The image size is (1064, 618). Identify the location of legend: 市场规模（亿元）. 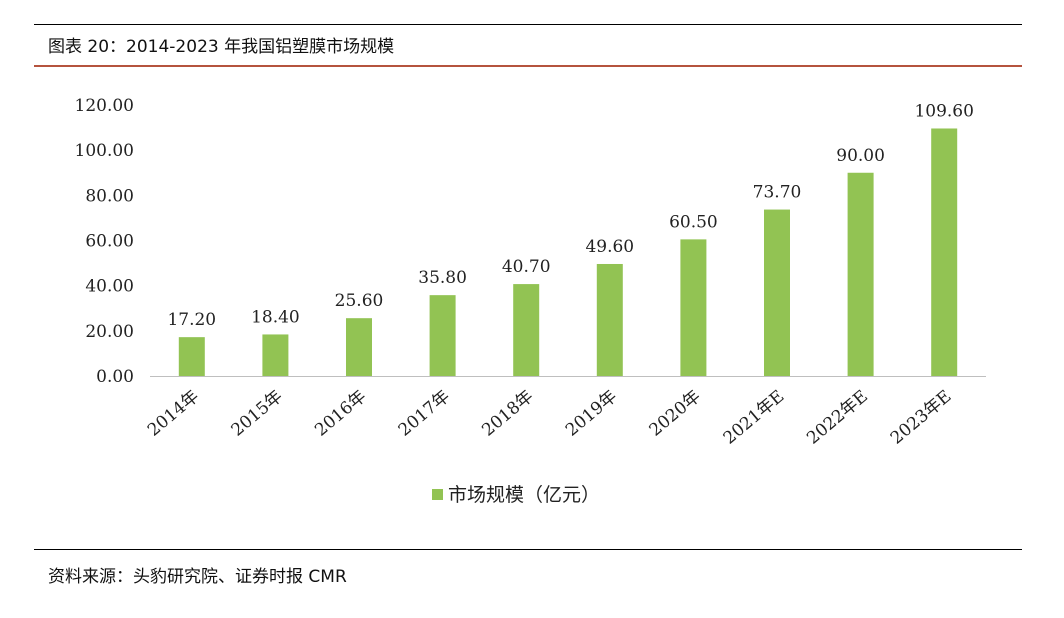
(516, 495).